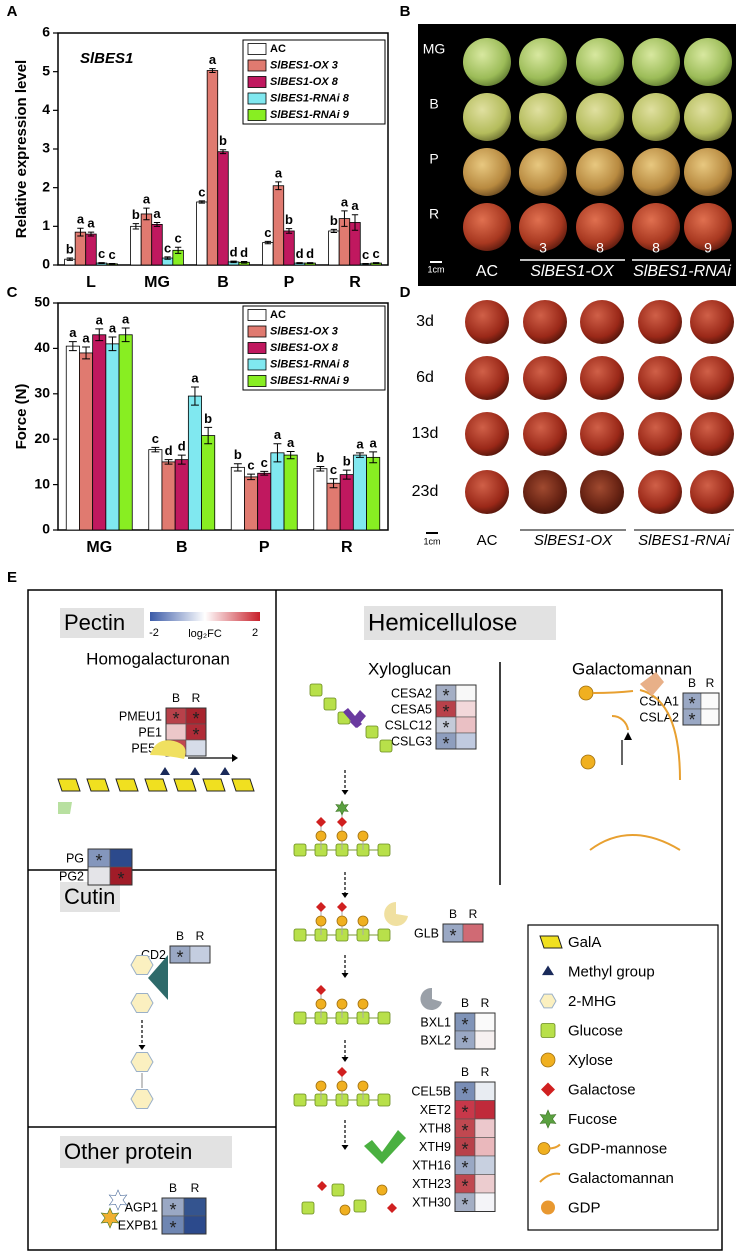 This screenshot has height=1257, width=736. I want to click on row-label: R, so click(434, 214).